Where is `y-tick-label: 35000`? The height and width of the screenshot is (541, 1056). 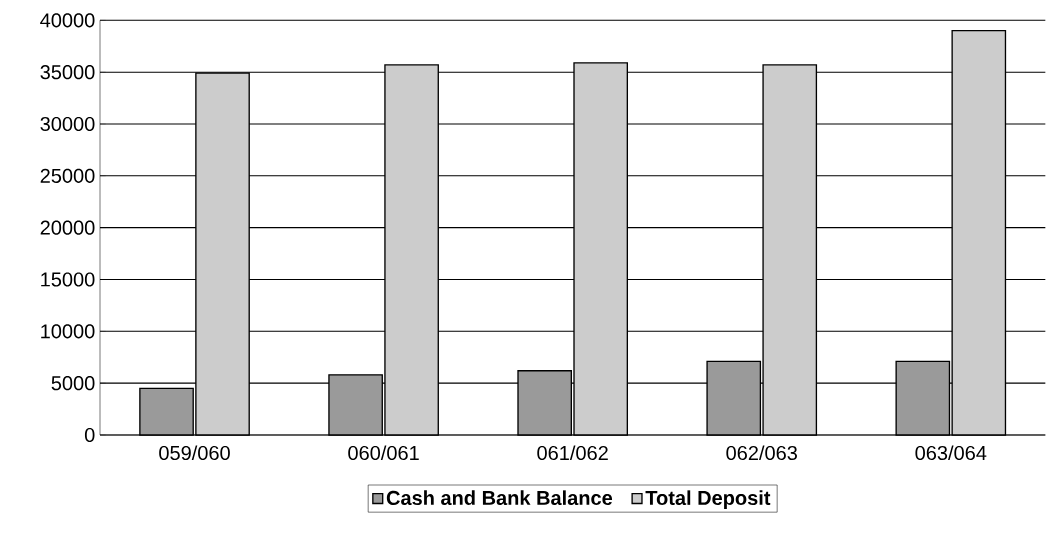
y-tick-label: 35000 is located at coordinates (67, 72).